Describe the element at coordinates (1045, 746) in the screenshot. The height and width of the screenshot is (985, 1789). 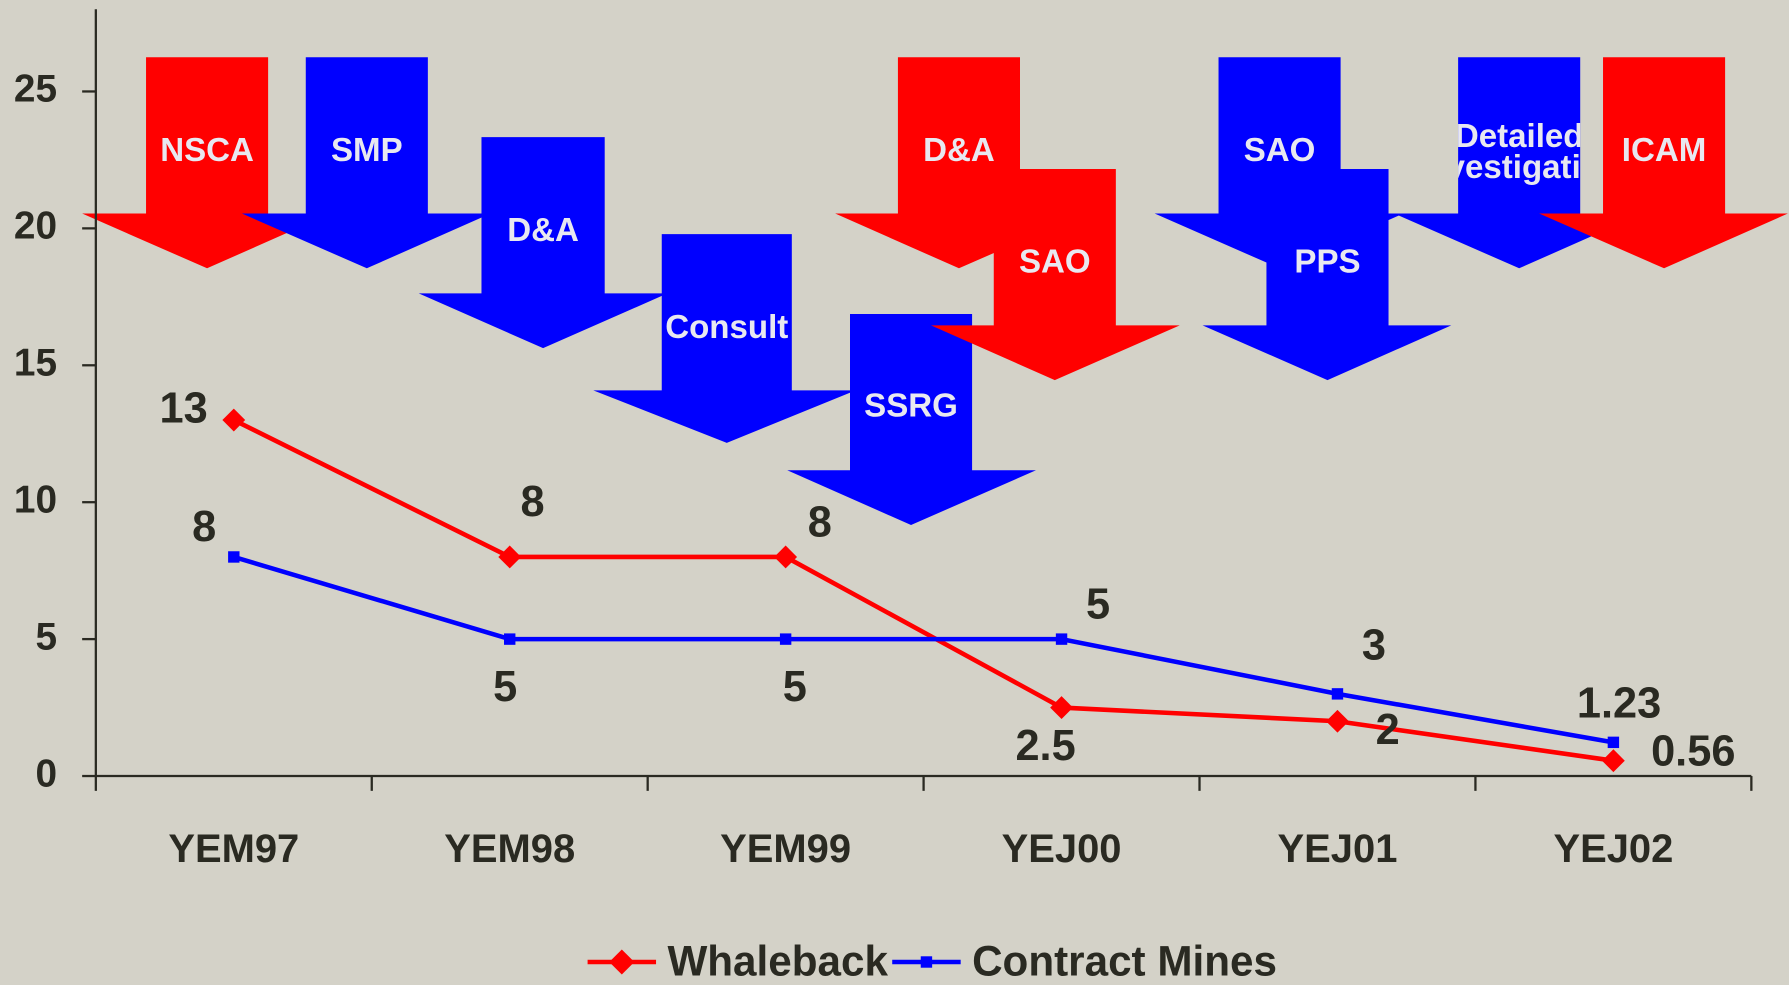
I see `data-label: 2.5` at that location.